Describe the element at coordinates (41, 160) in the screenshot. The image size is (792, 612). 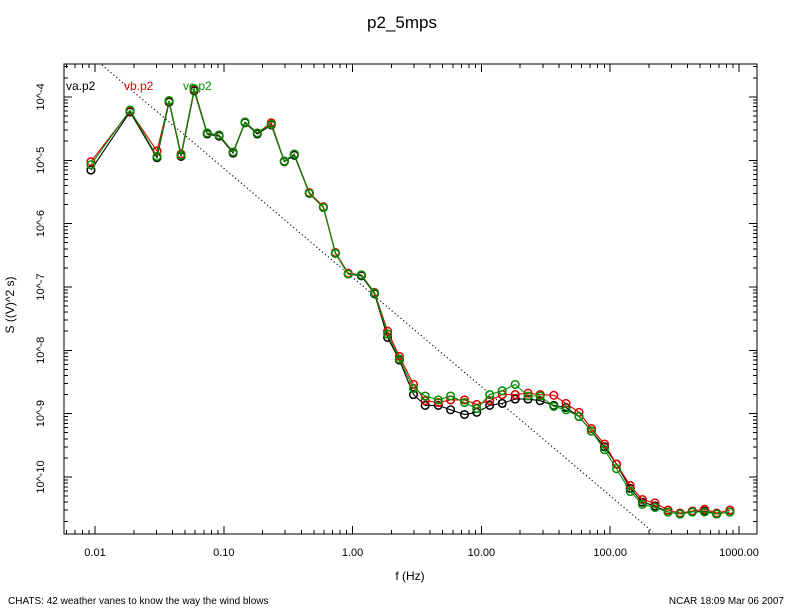
I see `y-tick-label: 10^-5` at that location.